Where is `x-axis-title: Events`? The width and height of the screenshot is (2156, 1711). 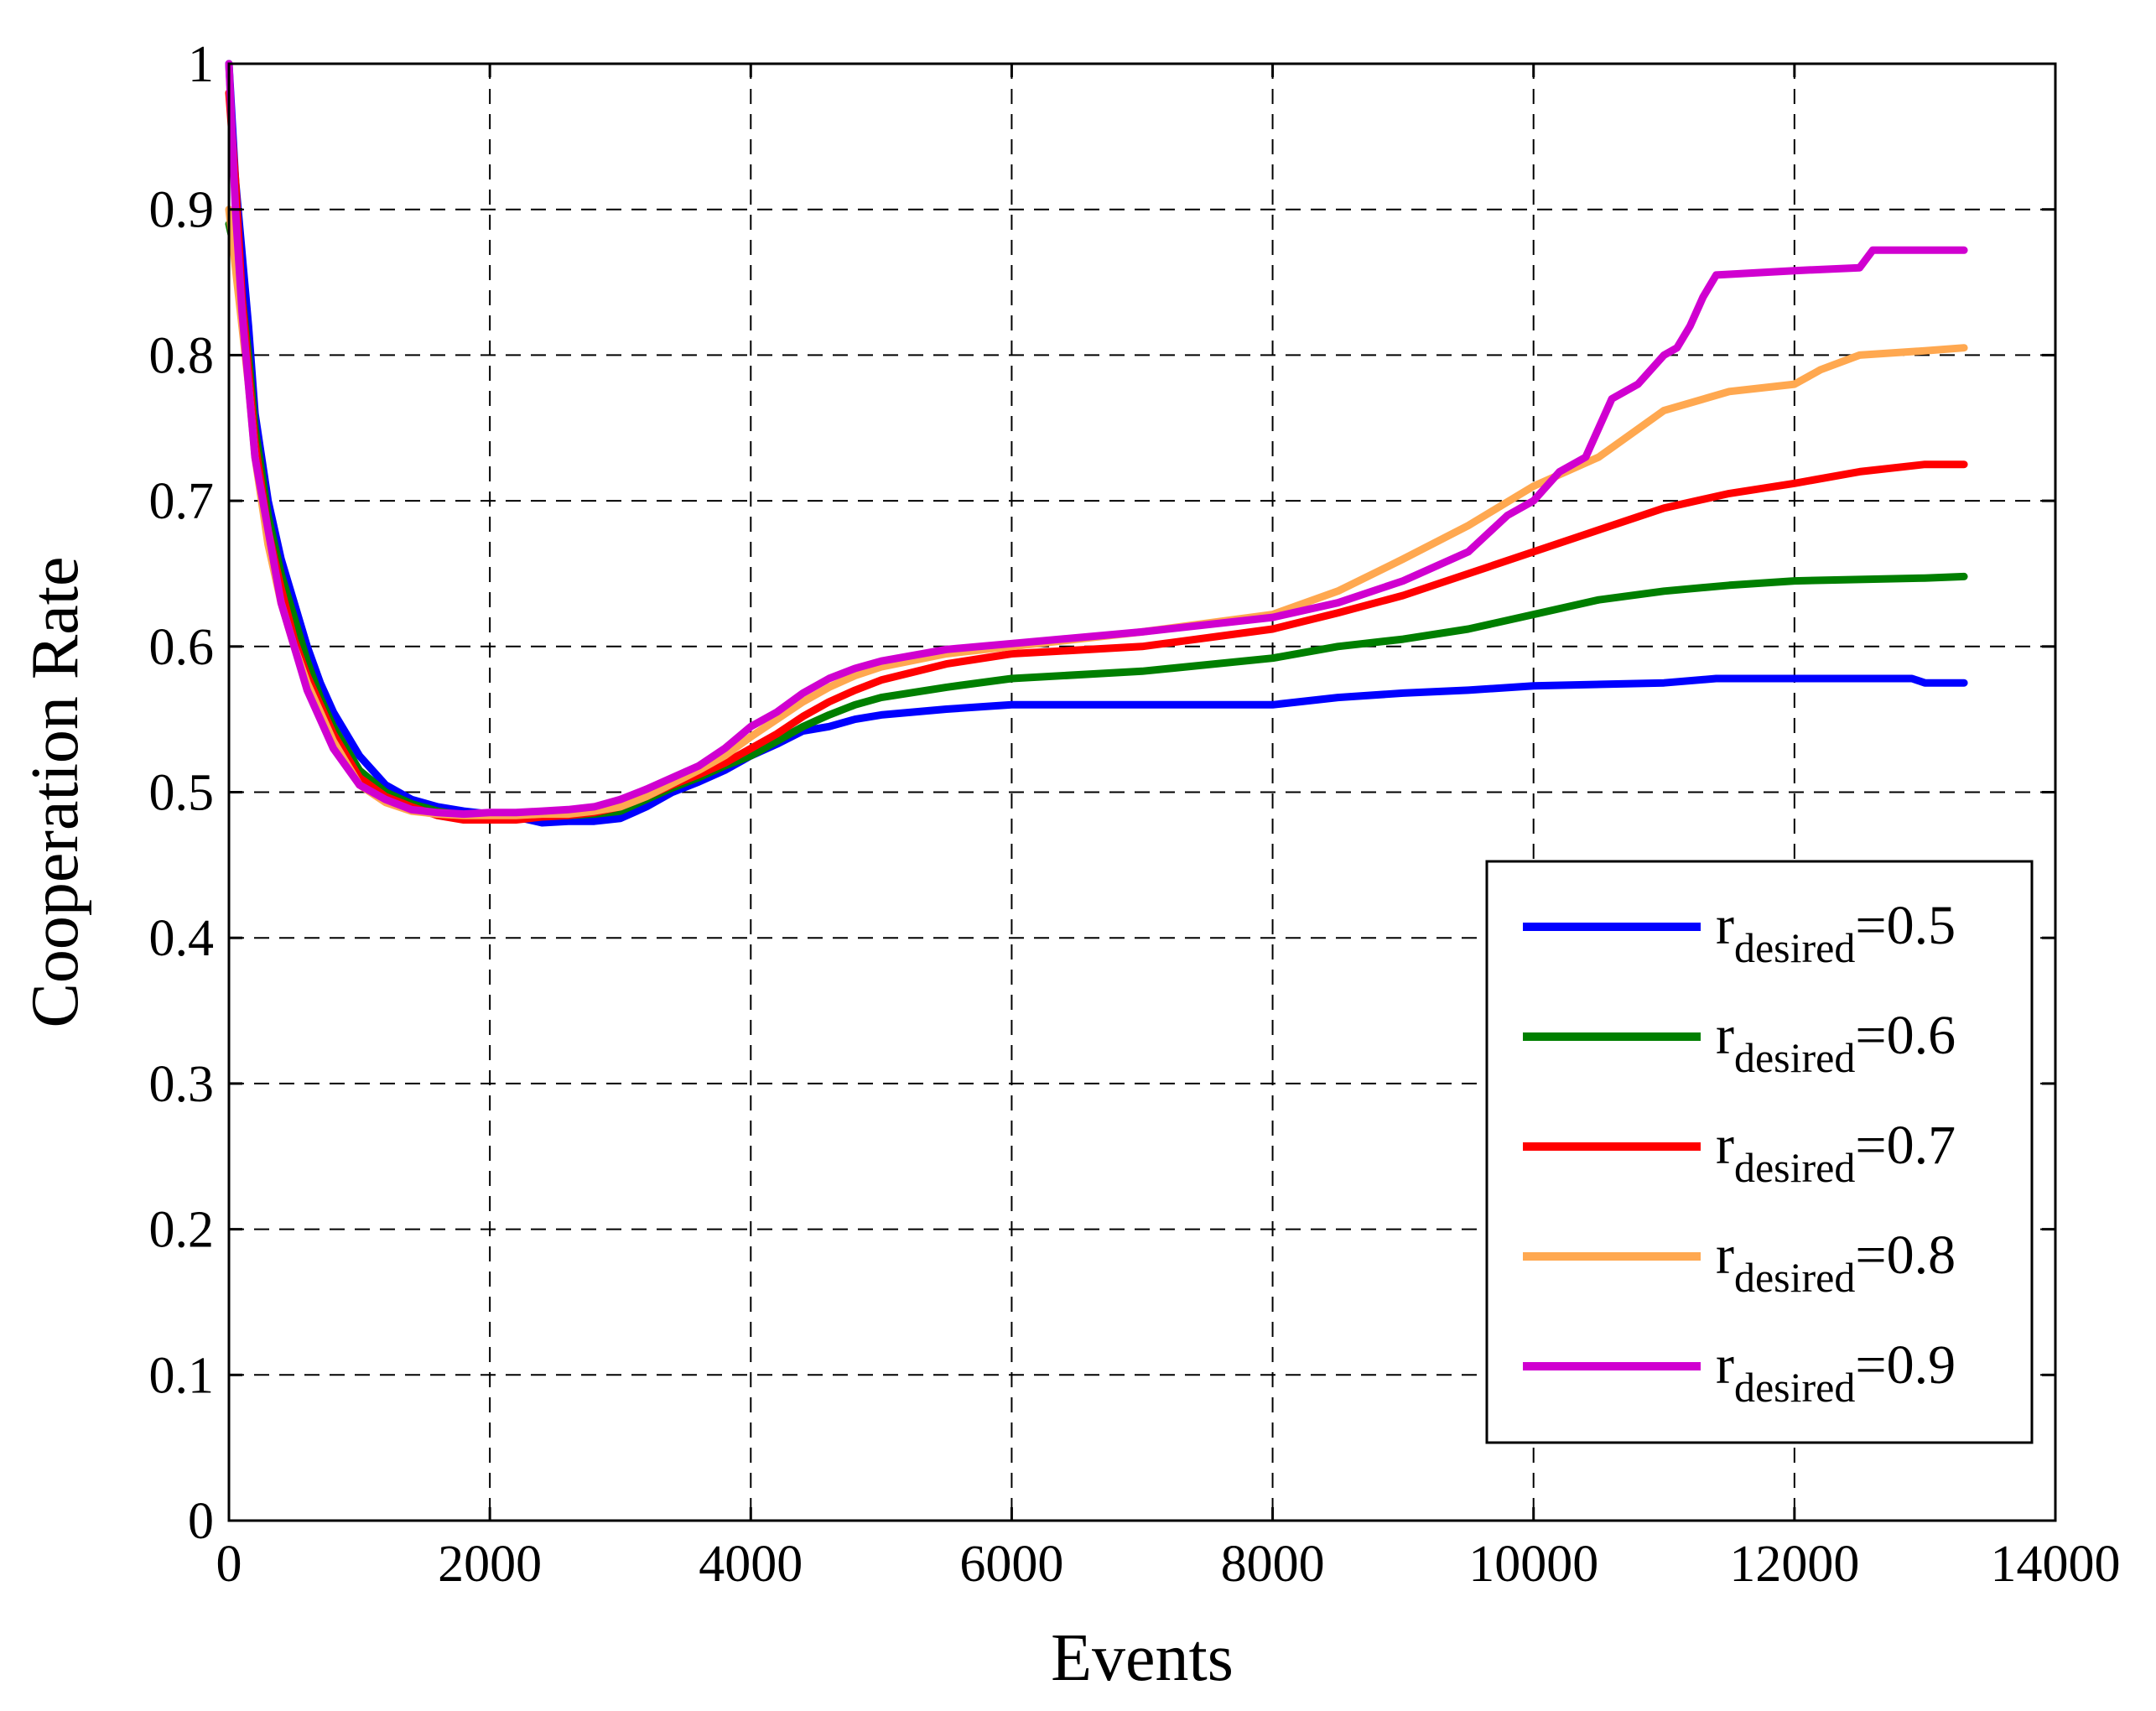 x-axis-title: Events is located at coordinates (1142, 1658).